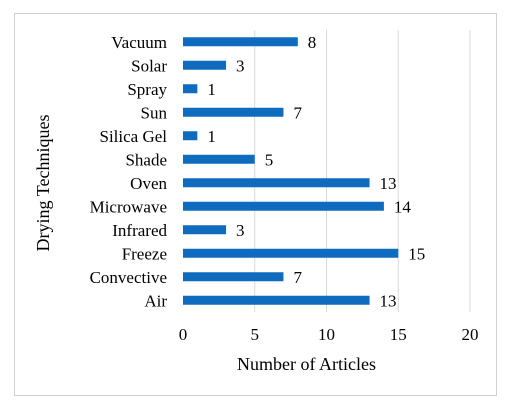 Image resolution: width=531 pixels, height=414 pixels. I want to click on x-tick-labels: 0 5 10 15 20, so click(329, 334).